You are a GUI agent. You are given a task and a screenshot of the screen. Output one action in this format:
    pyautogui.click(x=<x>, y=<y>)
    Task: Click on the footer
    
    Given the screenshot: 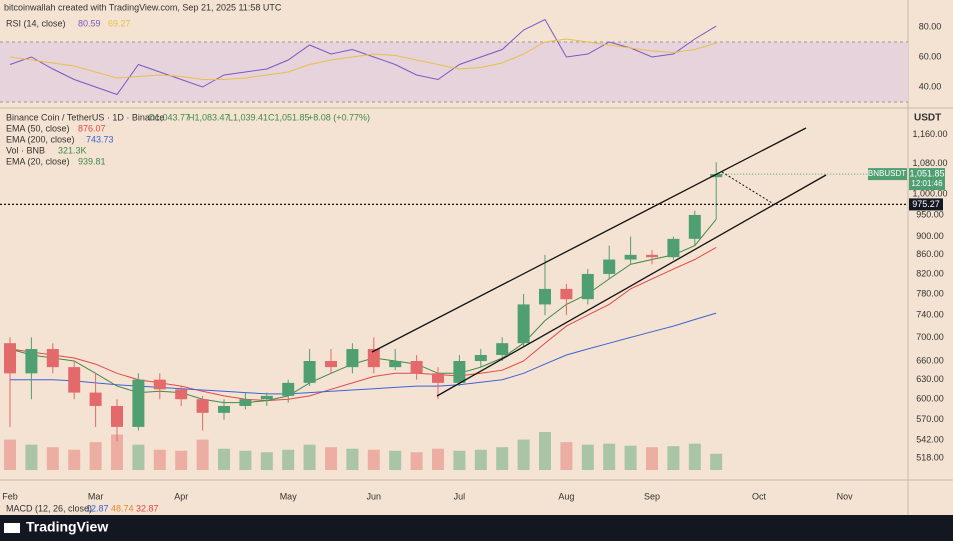 What is the action you would take?
    pyautogui.click(x=476, y=528)
    